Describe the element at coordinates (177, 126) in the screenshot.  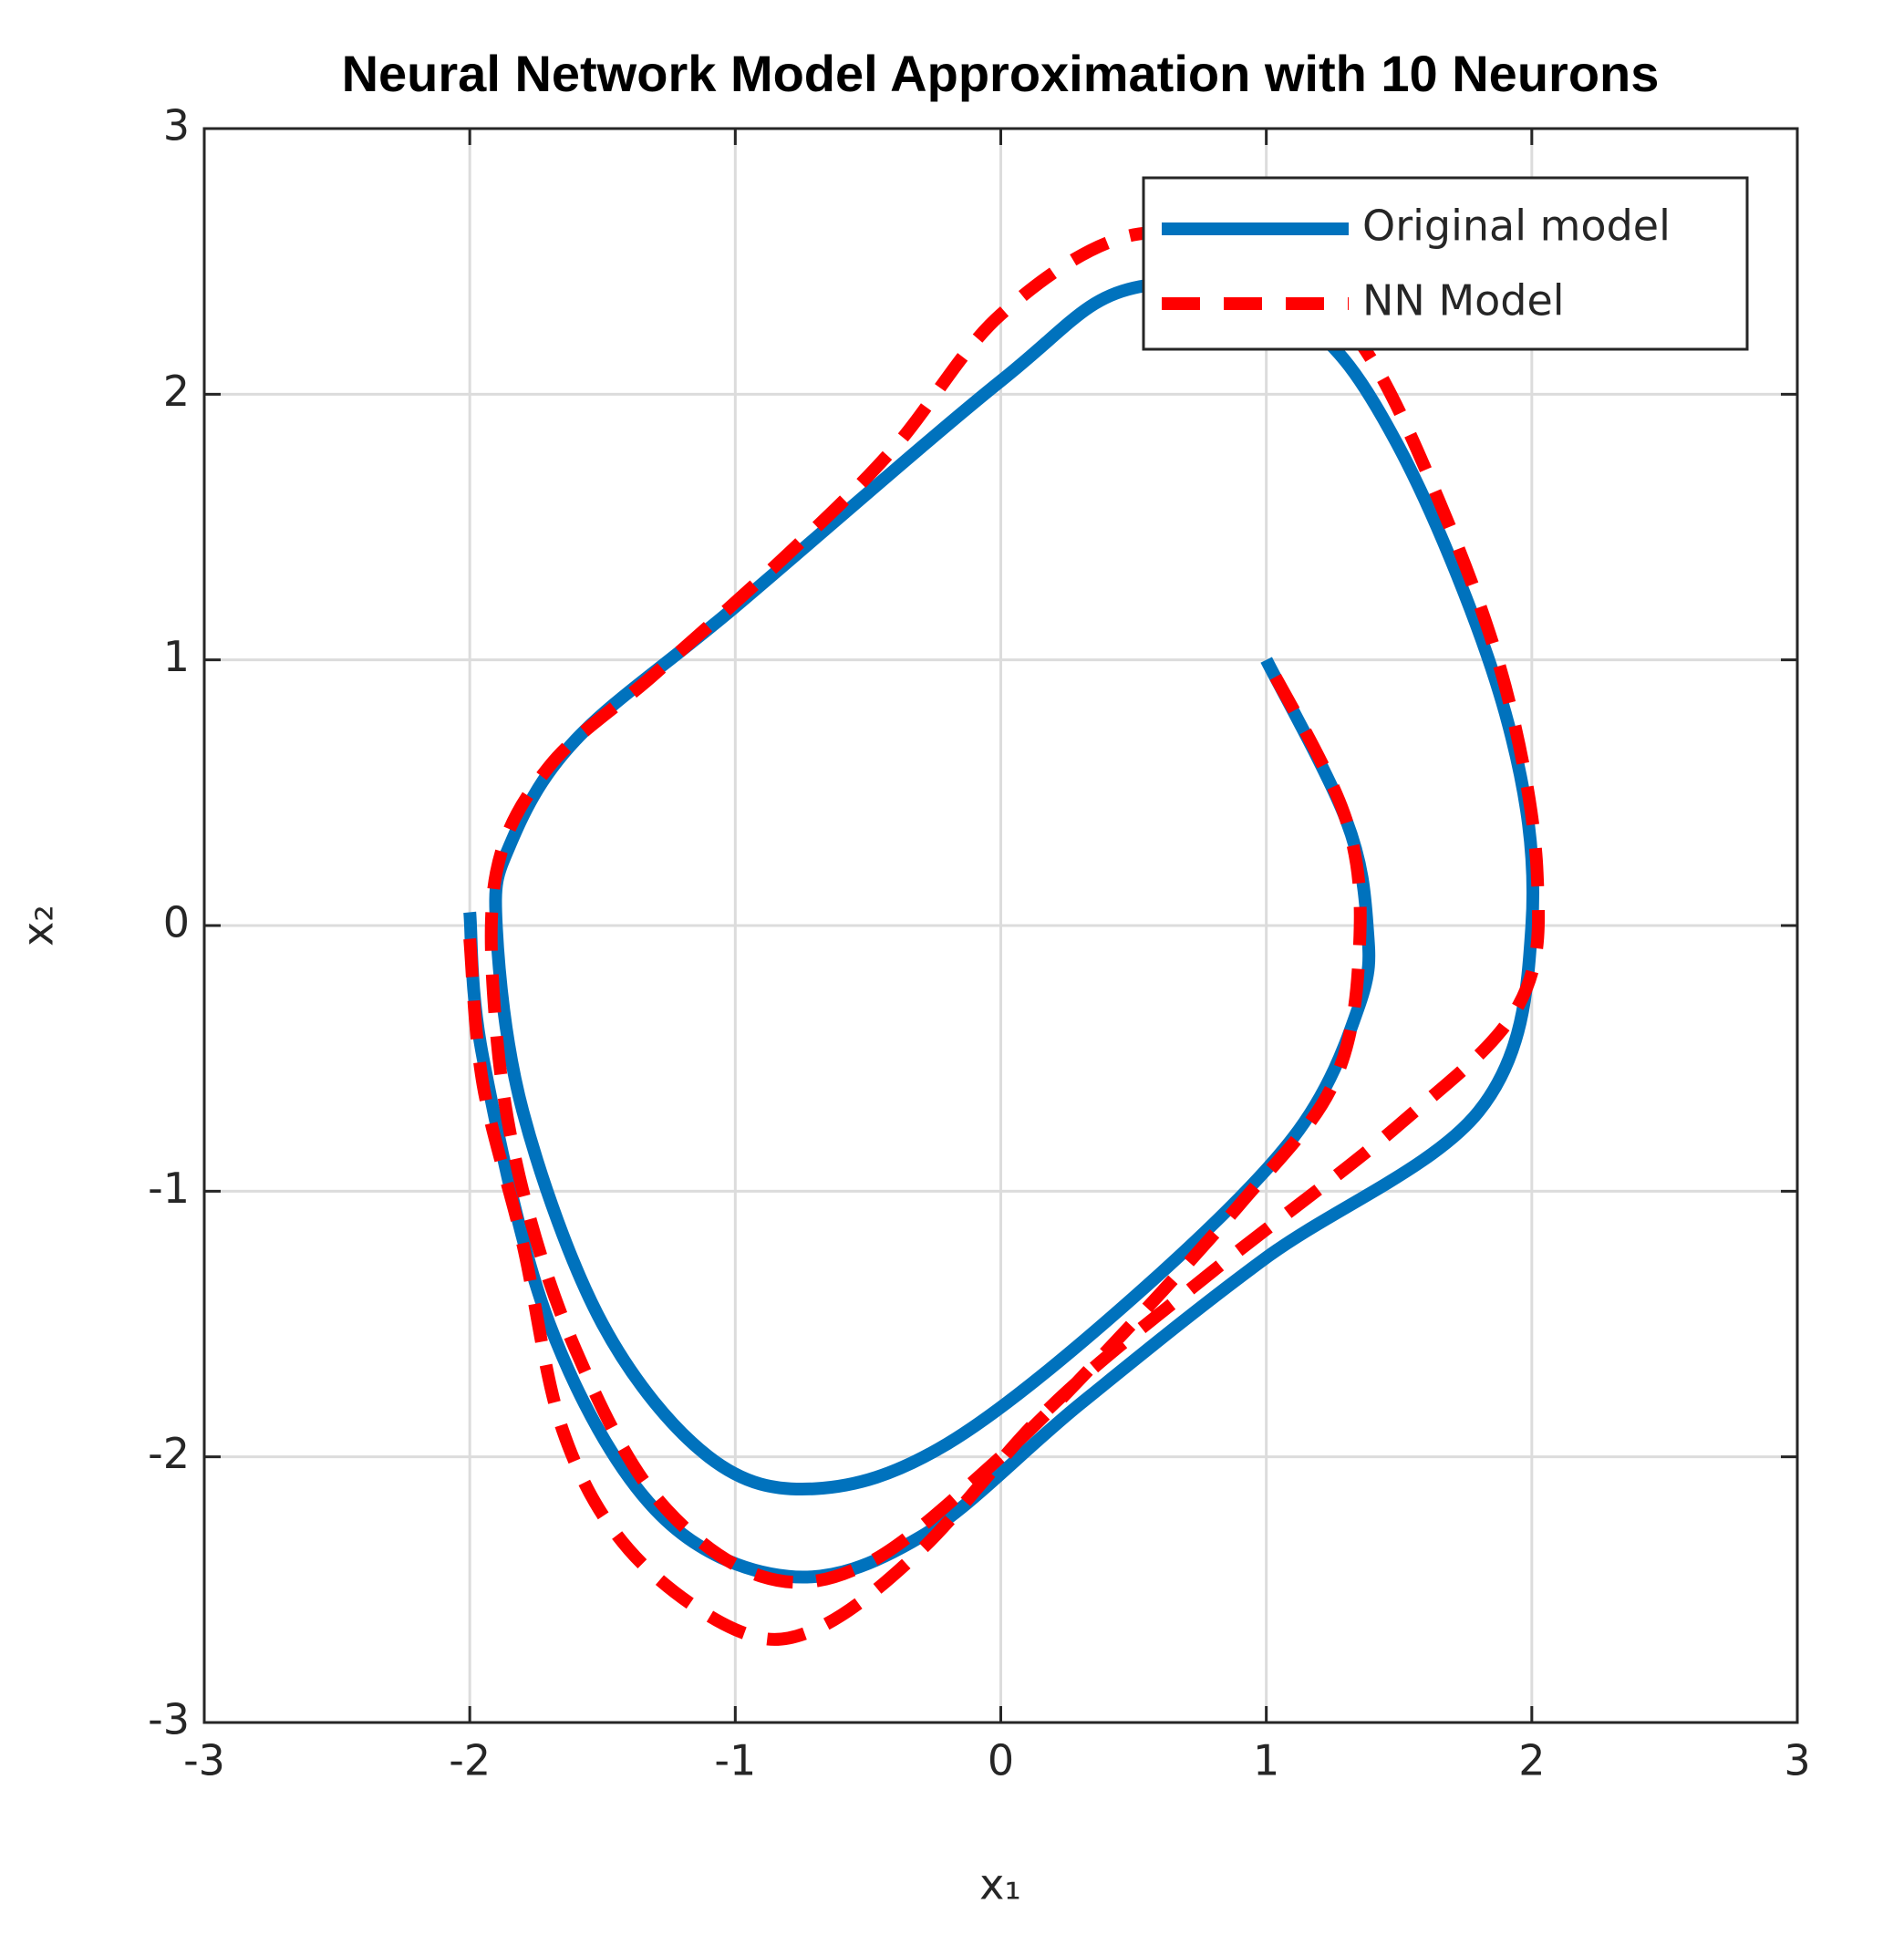
I see `y-tick-label: 3` at that location.